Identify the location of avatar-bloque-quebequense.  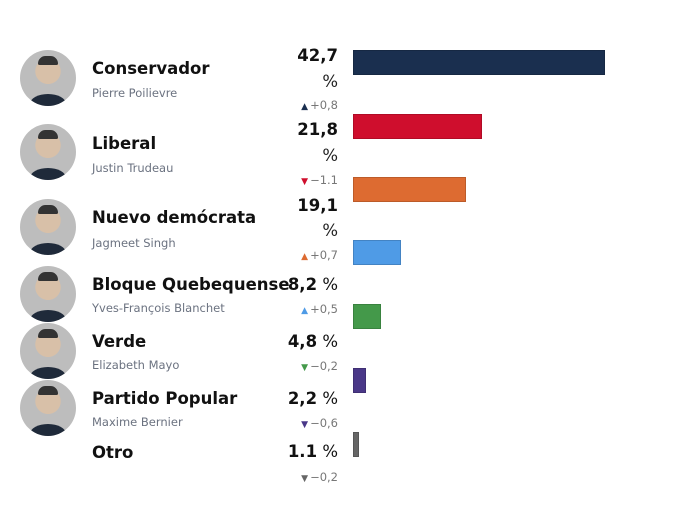
(48, 294).